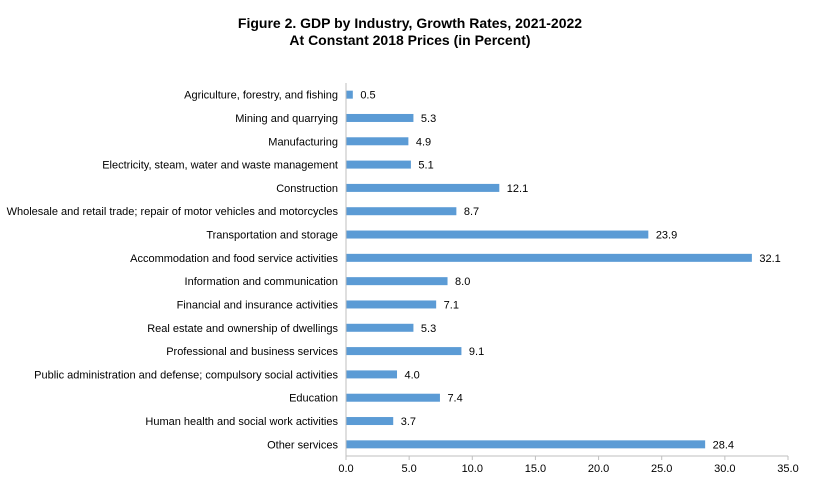 The image size is (820, 494). I want to click on x-tick-label: 5.0, so click(408, 469).